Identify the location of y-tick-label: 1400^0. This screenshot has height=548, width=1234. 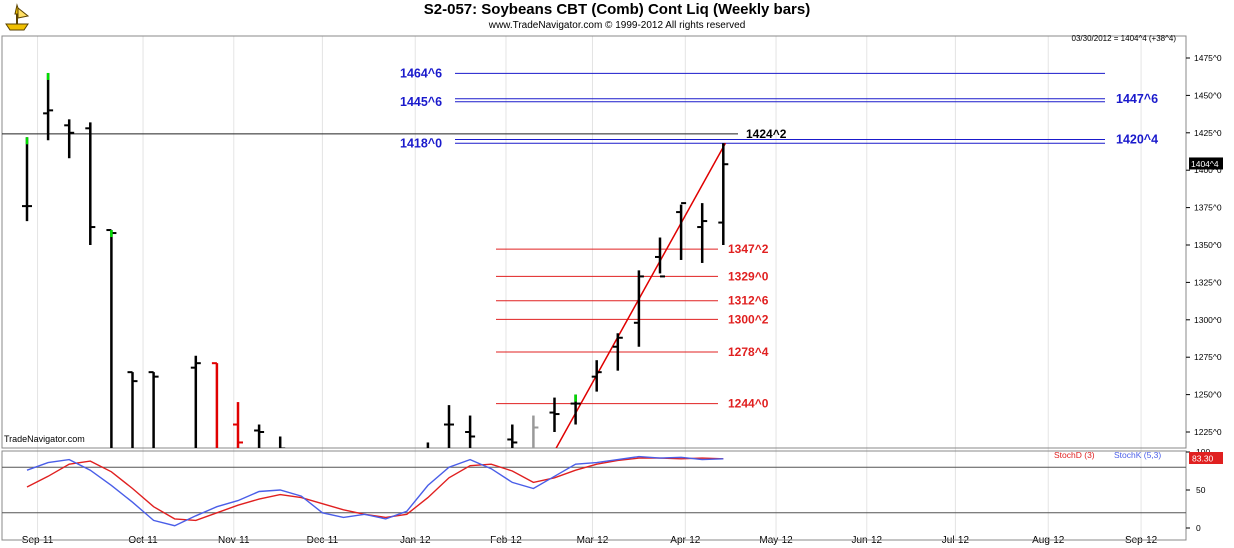
(1208, 170).